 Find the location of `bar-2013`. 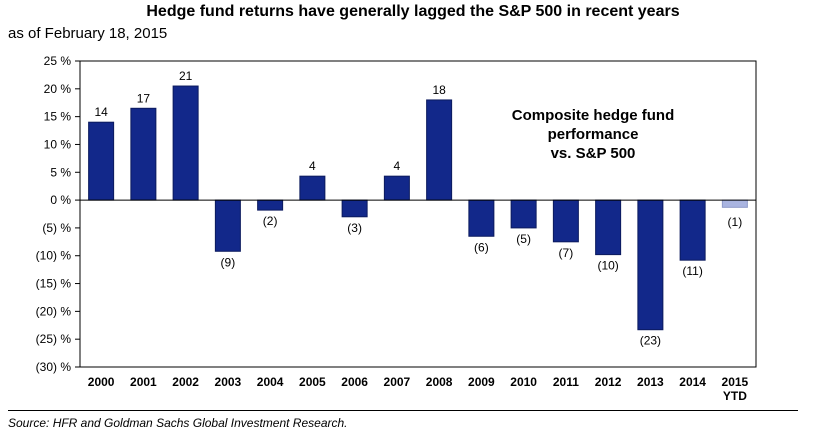

bar-2013 is located at coordinates (650, 265).